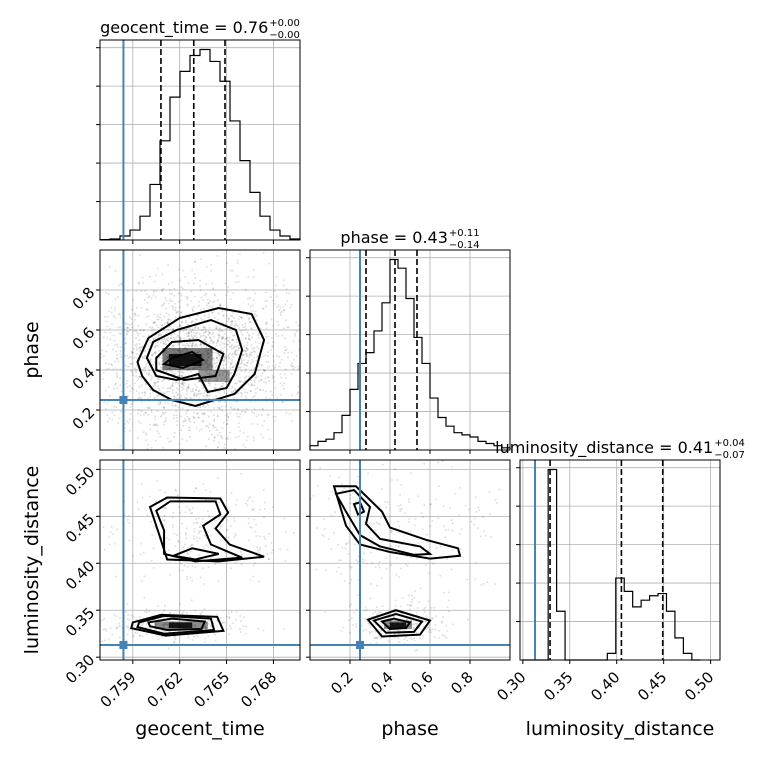 This screenshot has width=760, height=760. What do you see at coordinates (180, 625) in the screenshot?
I see `density-cell` at bounding box center [180, 625].